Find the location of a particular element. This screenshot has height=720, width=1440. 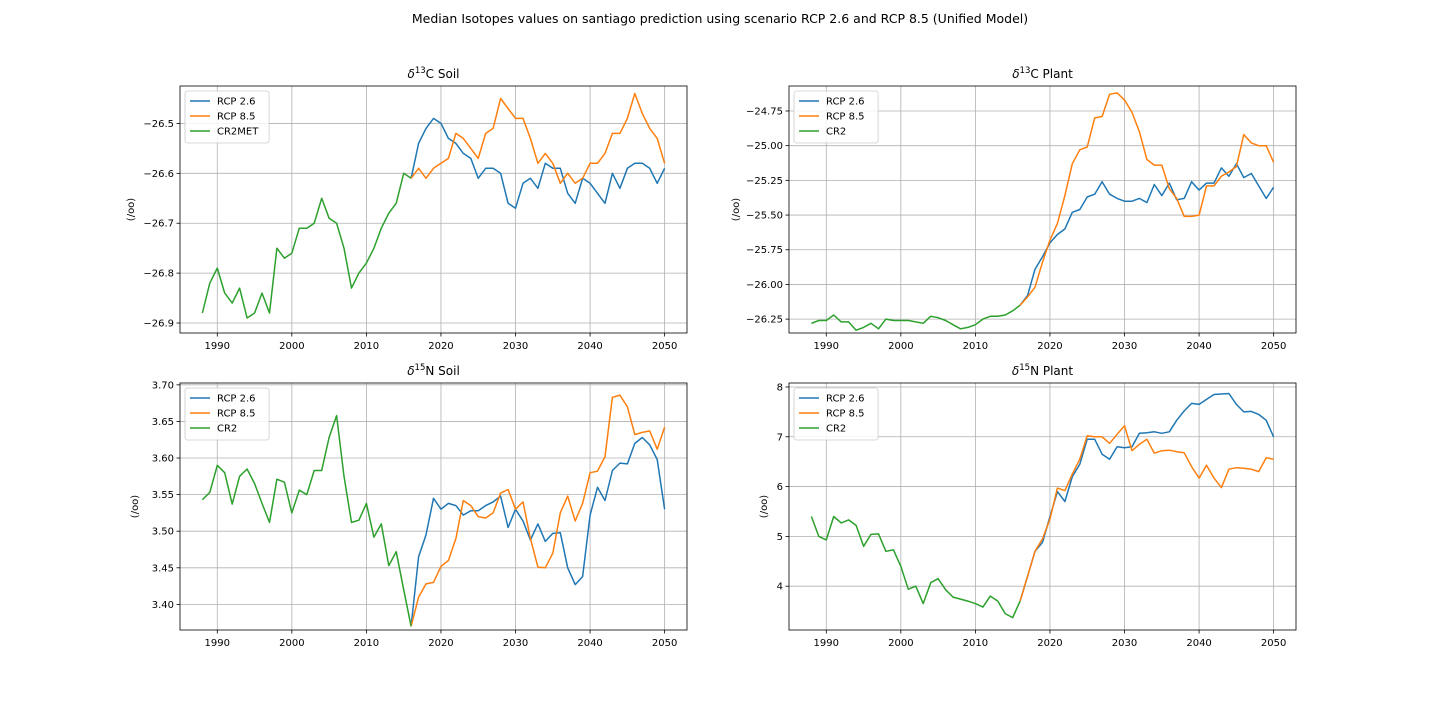

y-tick-label: 3.55 is located at coordinates (163, 495).